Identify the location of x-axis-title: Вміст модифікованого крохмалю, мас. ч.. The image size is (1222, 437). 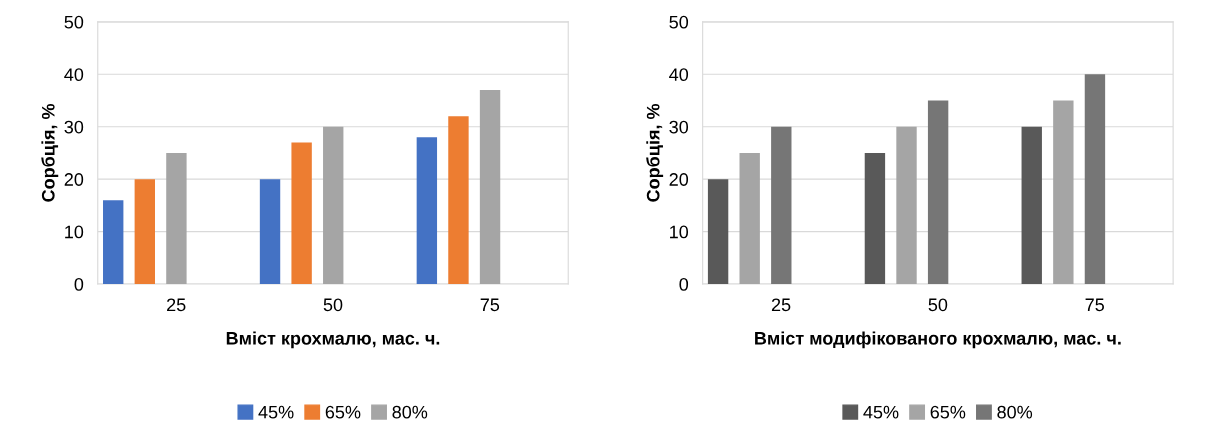
(938, 340).